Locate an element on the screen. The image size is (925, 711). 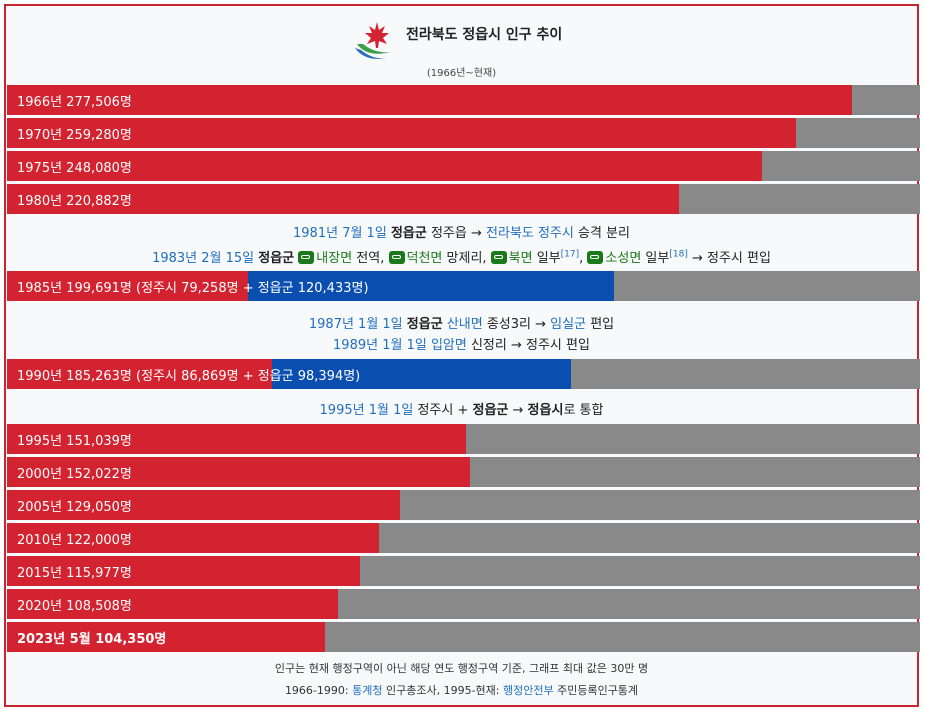
population-bar-label: 2000년 152,022명 is located at coordinates (74, 474).